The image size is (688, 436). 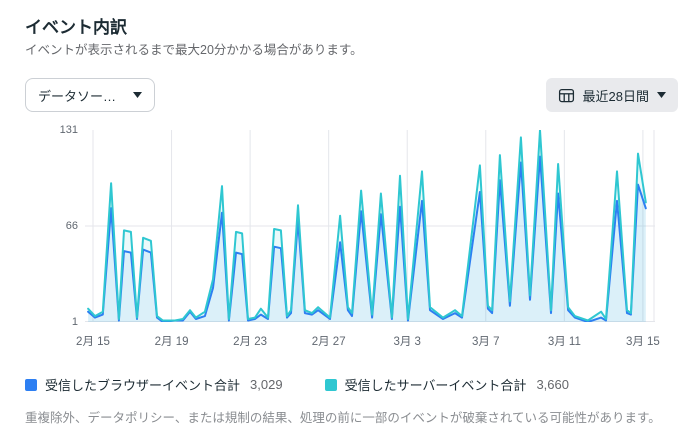 I want to click on x-axis-tick: 3月 11, so click(x=564, y=342).